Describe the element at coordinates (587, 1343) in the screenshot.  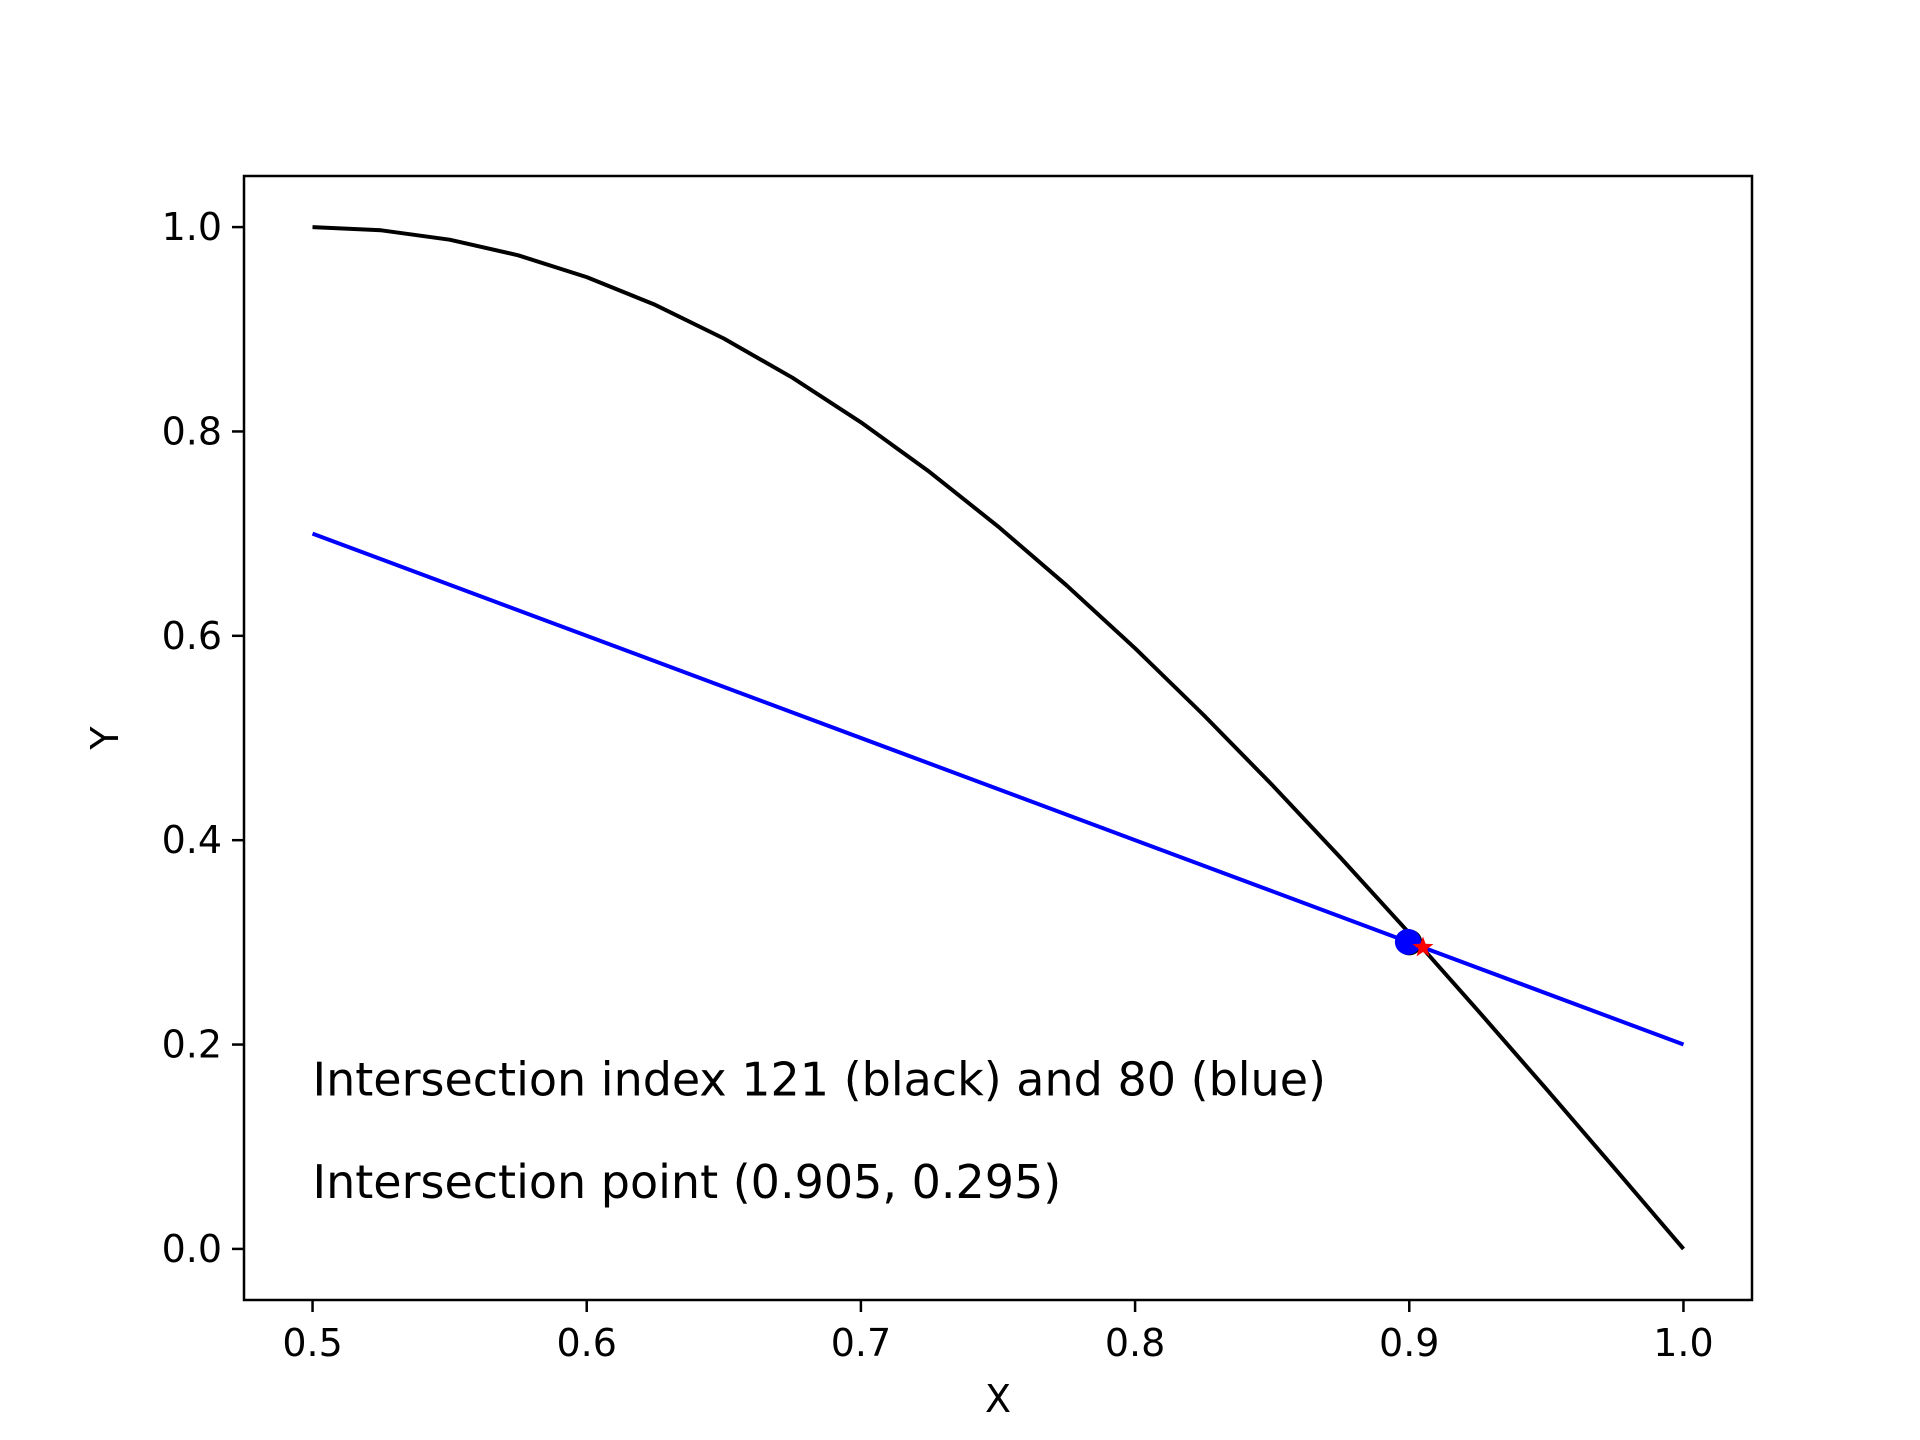
I see `x-tick-label: 0.6` at that location.